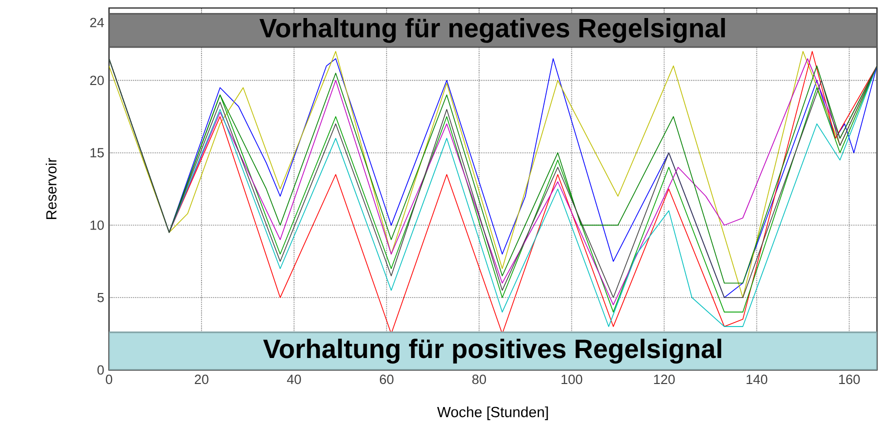 This screenshot has width=881, height=425. I want to click on x-tick-label: 140, so click(757, 379).